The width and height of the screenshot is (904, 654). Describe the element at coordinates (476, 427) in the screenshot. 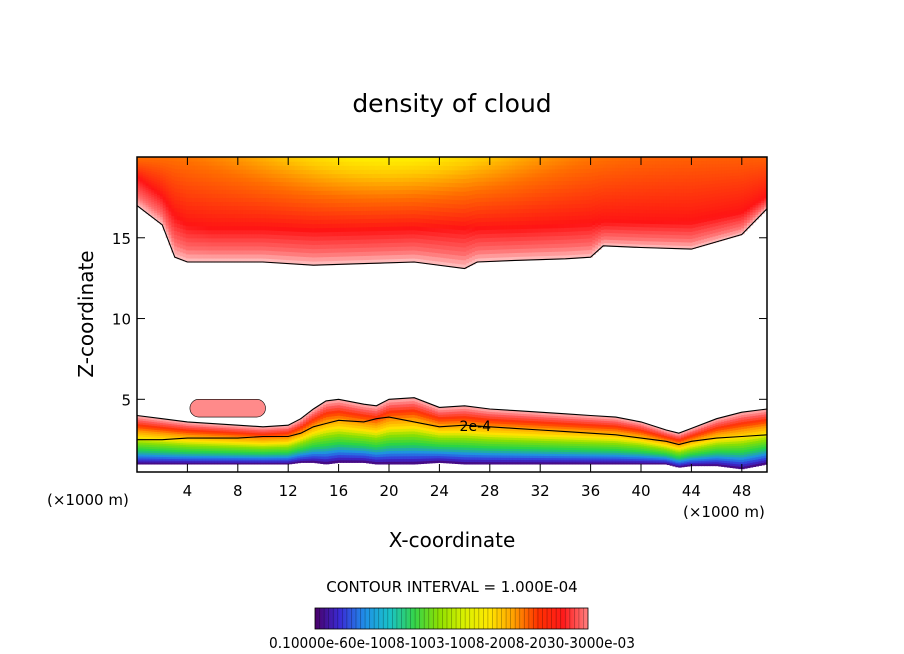

I see `contour-label: 2e-4` at that location.